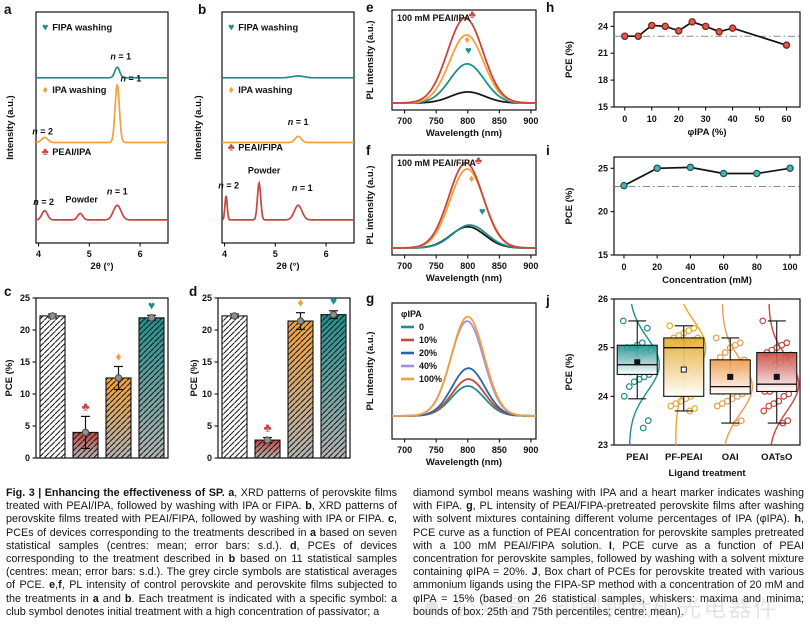  I want to click on caption-segment: e, so click(52, 585).